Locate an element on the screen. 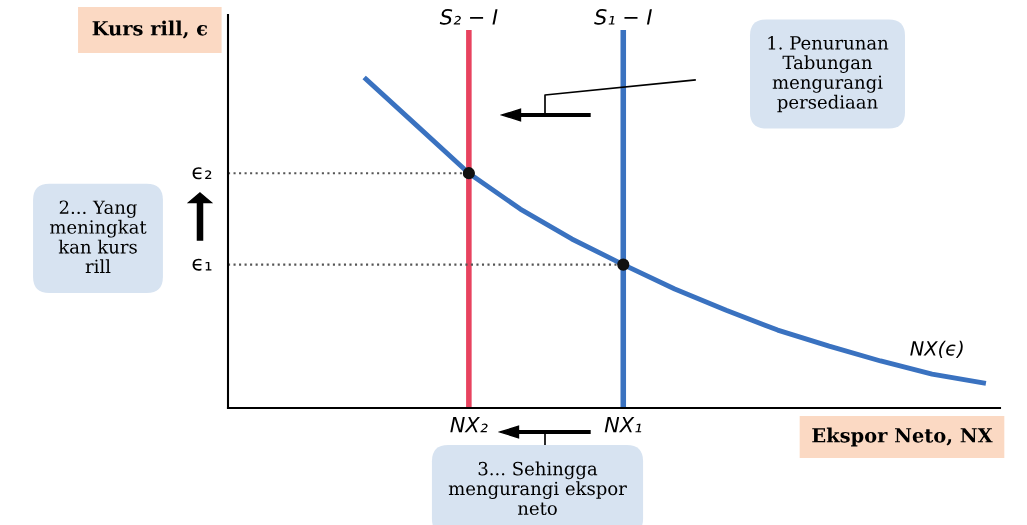 The image size is (1027, 525). ref-line-label: ϵ₂ is located at coordinates (202, 173).